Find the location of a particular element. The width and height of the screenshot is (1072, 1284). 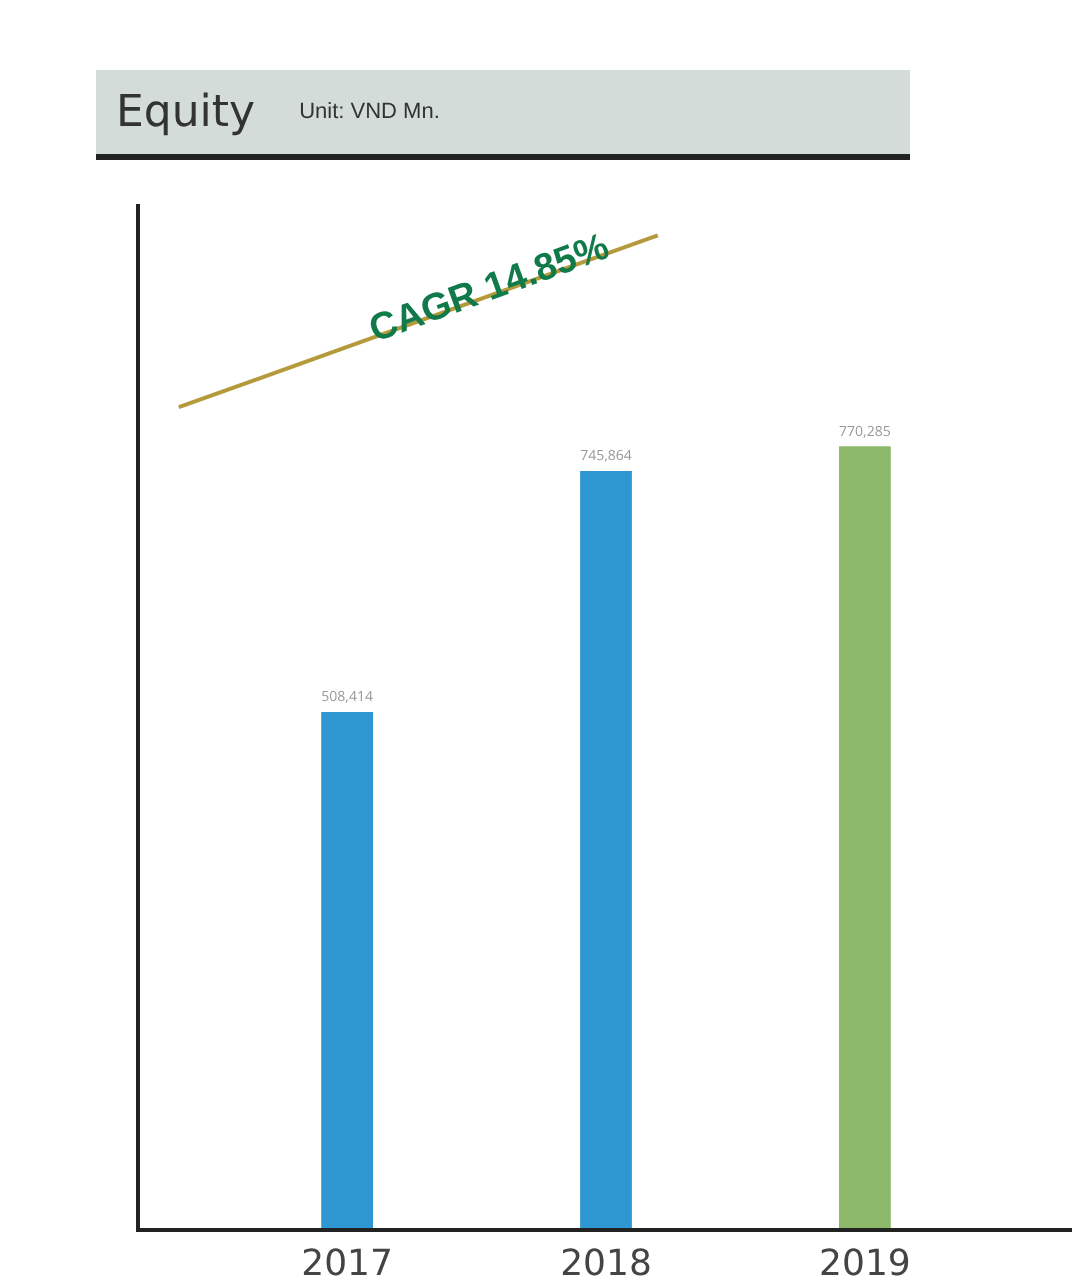

x-tick-label: 2017 is located at coordinates (347, 1263).